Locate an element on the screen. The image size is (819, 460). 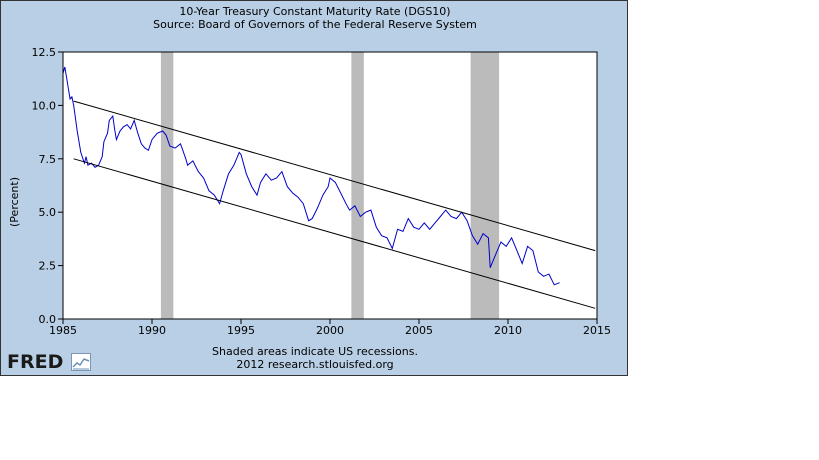
x-tick-label: 1985 is located at coordinates (63, 330).